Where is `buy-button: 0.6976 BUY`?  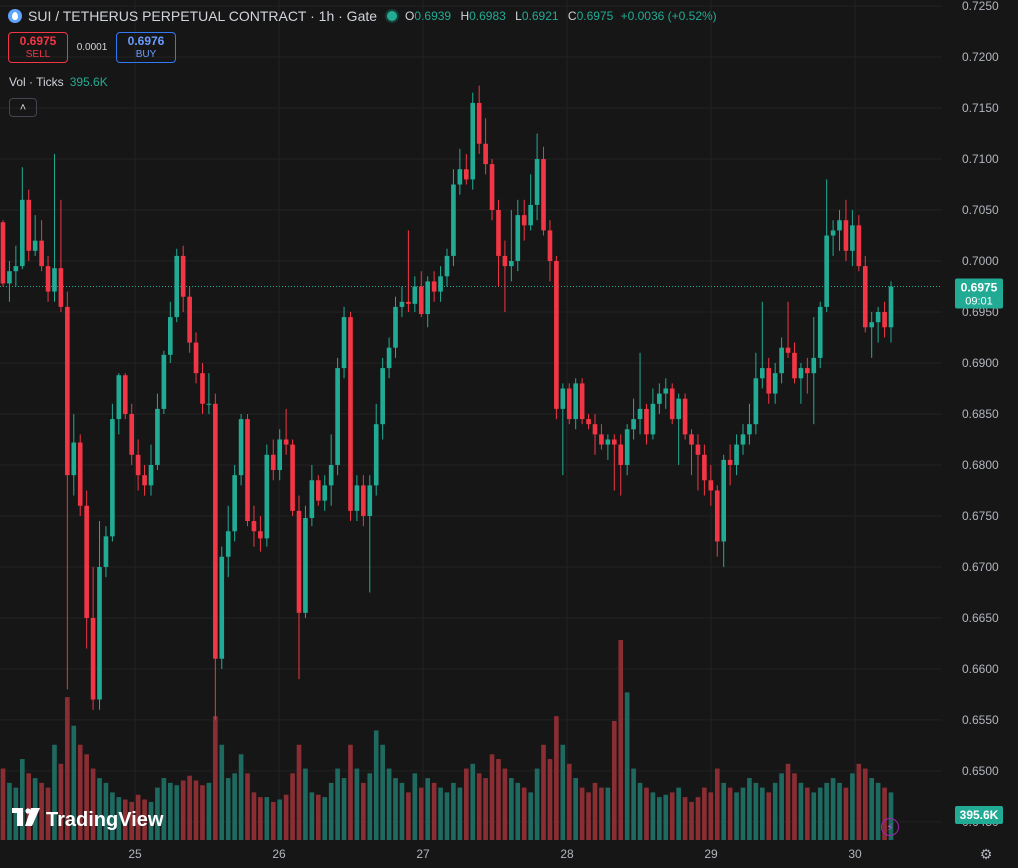
buy-button: 0.6976 BUY is located at coordinates (146, 47).